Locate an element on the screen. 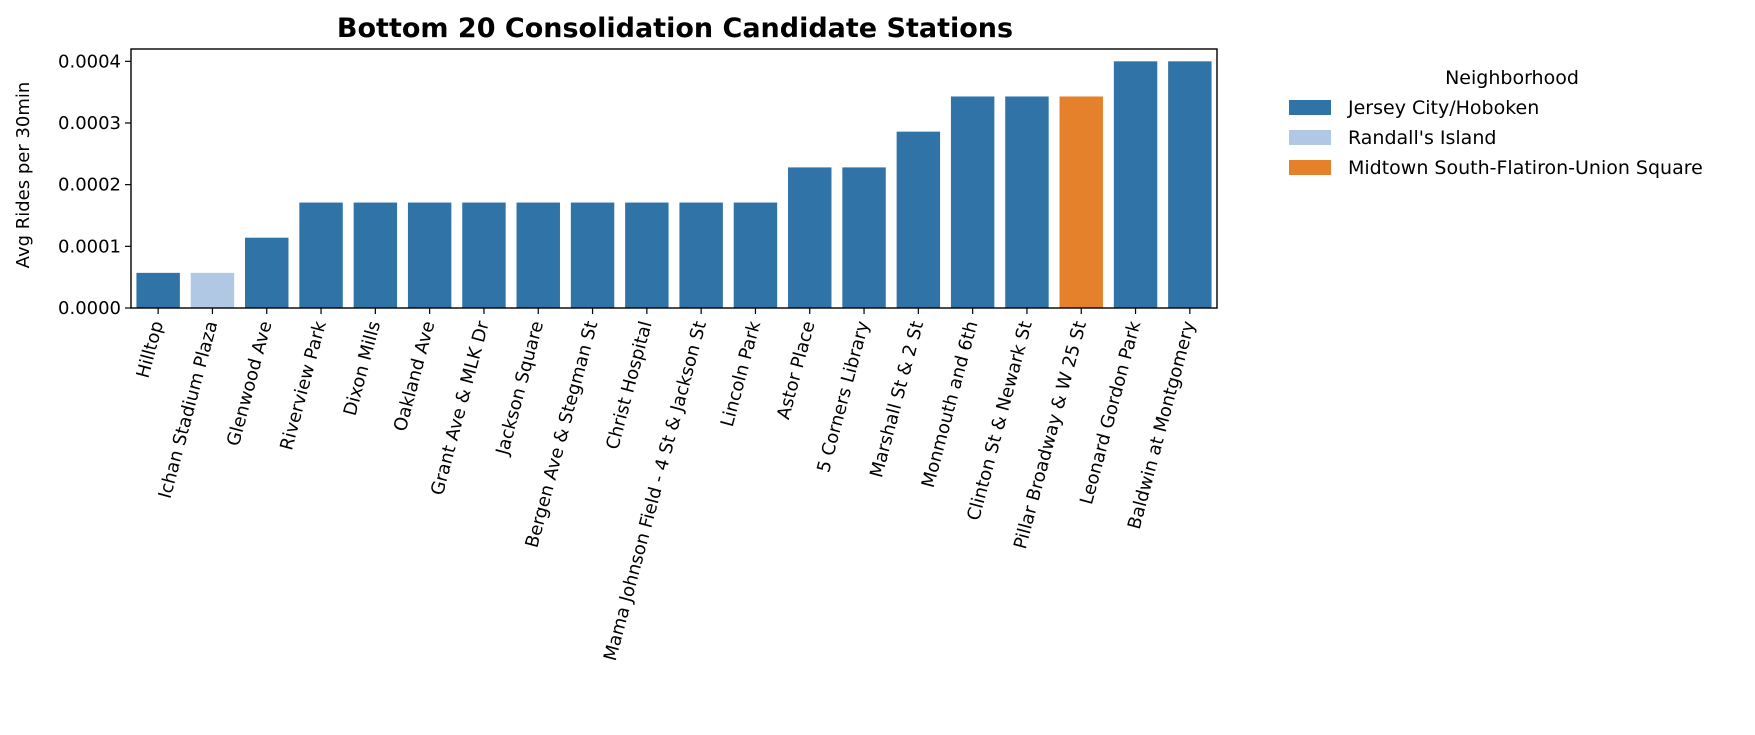 This screenshot has height=735, width=1755. legend-title: Neighborhood is located at coordinates (1512, 78).